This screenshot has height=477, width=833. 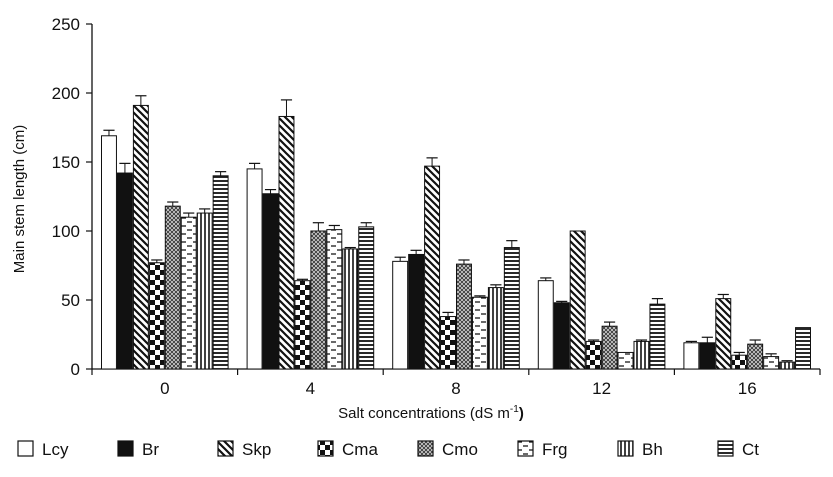 I want to click on legend-item-ct: Ct, so click(x=738, y=449).